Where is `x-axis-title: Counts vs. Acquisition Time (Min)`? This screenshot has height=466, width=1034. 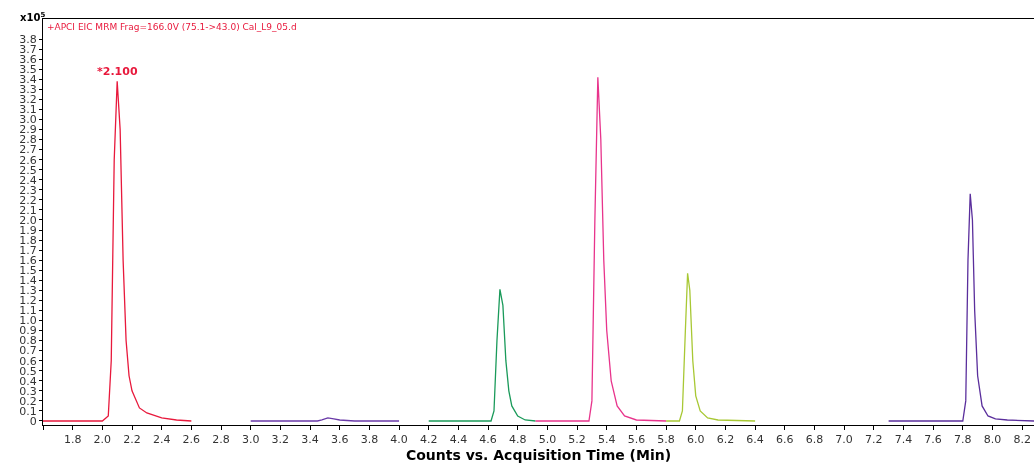 x-axis-title: Counts vs. Acquisition Time (Min) is located at coordinates (538, 454).